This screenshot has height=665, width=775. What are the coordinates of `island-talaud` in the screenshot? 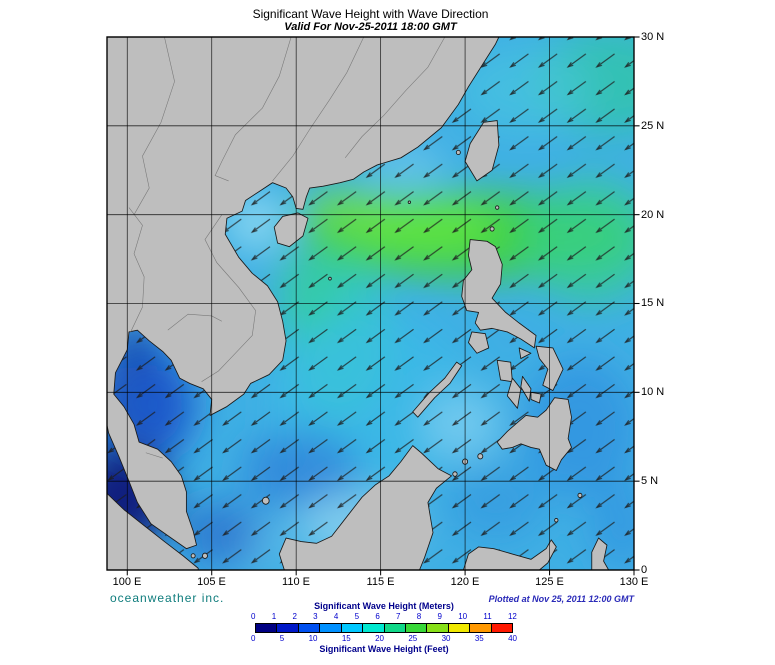 It's located at (580, 495).